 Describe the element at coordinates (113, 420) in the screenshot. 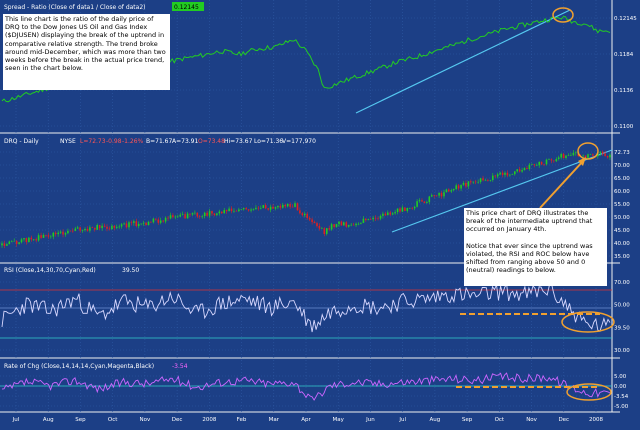

I see `x-axis-tick-label: Oct` at that location.